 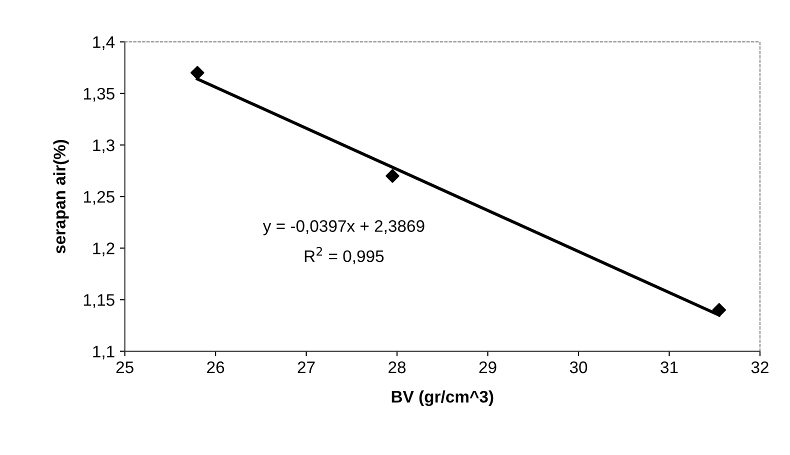 What do you see at coordinates (306, 367) in the screenshot?
I see `x-tick-label: 27` at bounding box center [306, 367].